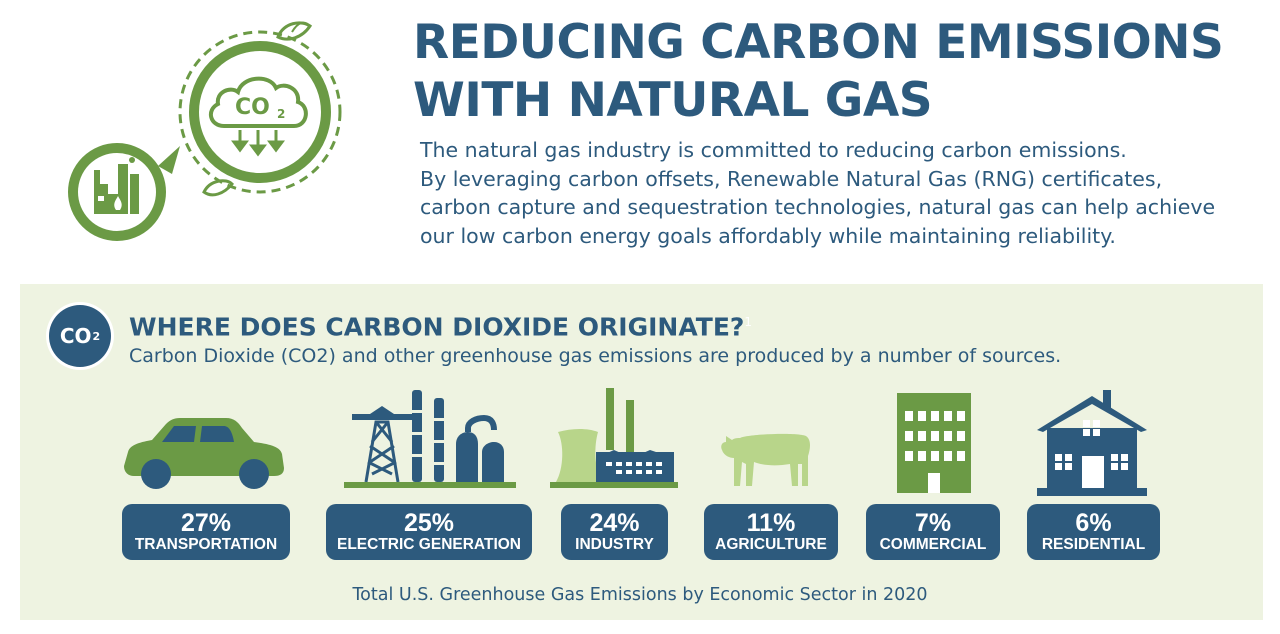 Image resolution: width=1280 pixels, height=634 pixels. Describe the element at coordinates (430, 439) in the screenshot. I see `power-plant-icon` at that location.